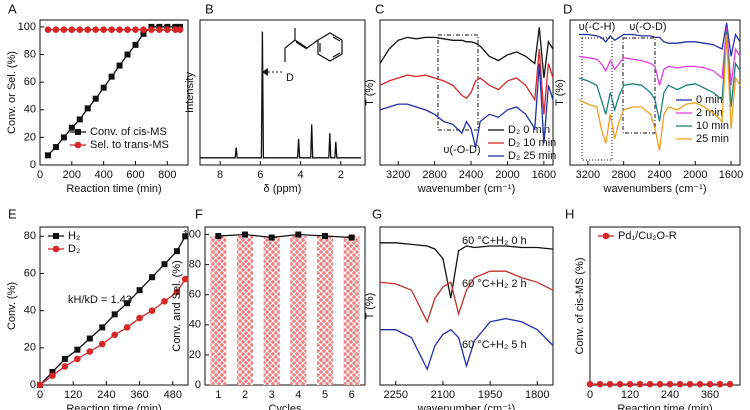 Image resolution: width=750 pixels, height=410 pixels. What do you see at coordinates (712, 139) in the screenshot?
I see `legend-label: 25 min` at bounding box center [712, 139].